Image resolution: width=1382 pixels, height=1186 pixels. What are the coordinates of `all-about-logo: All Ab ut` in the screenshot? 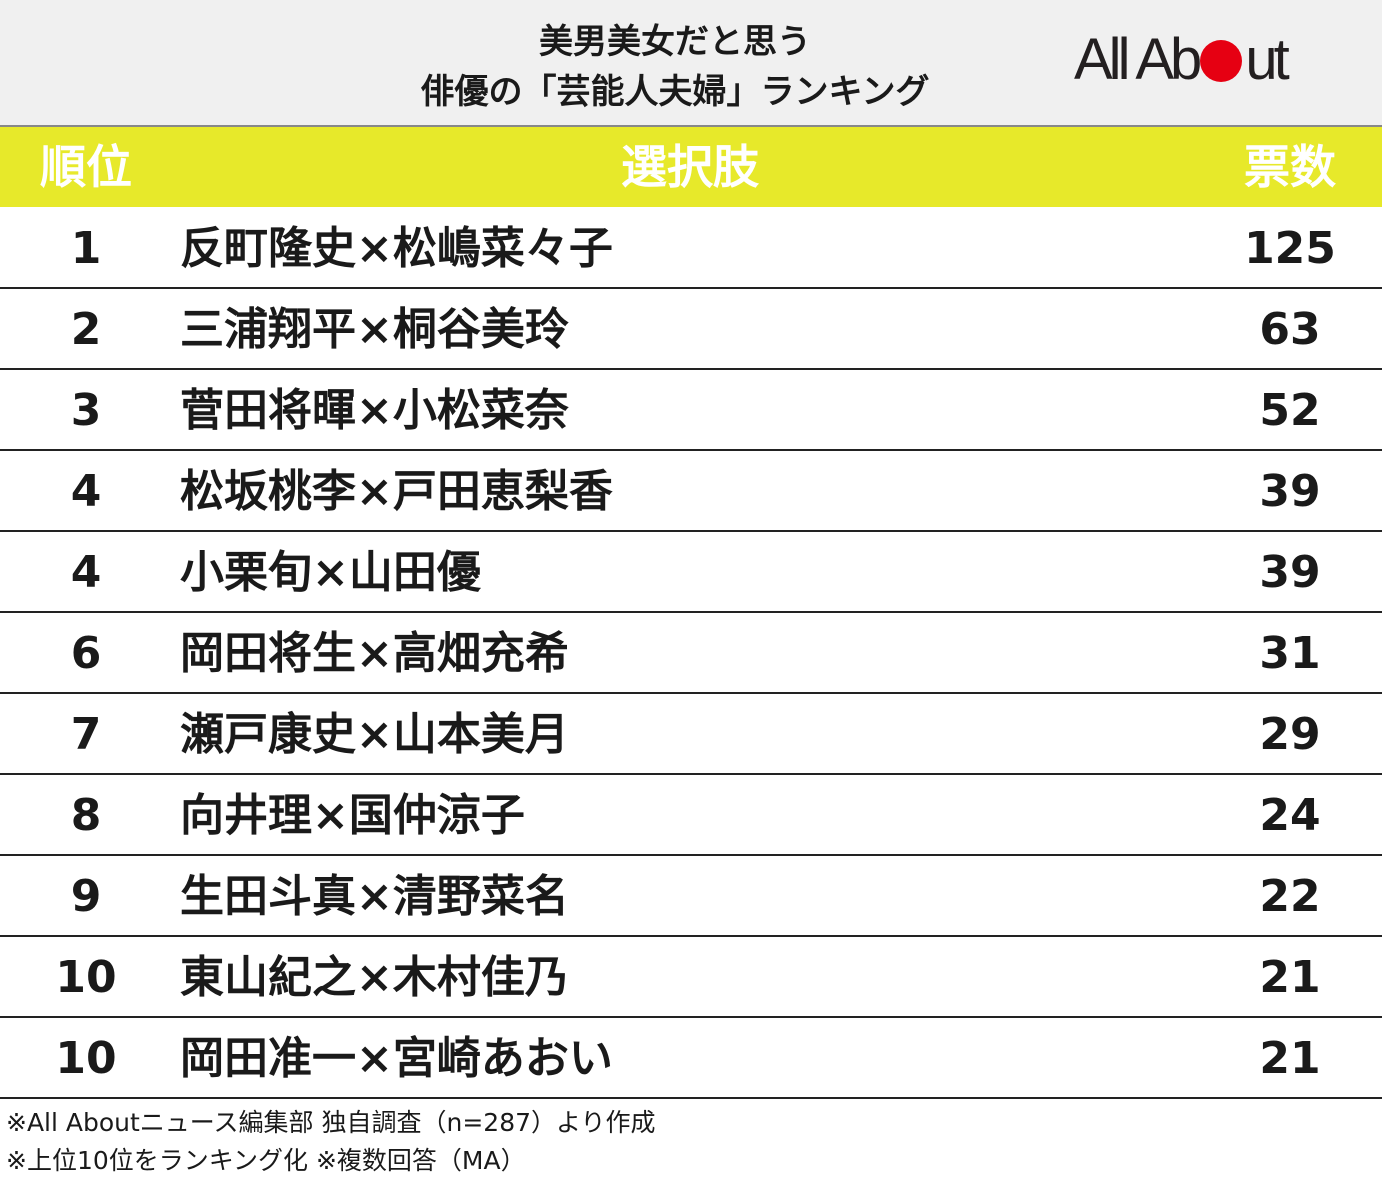 It's located at (1182, 59).